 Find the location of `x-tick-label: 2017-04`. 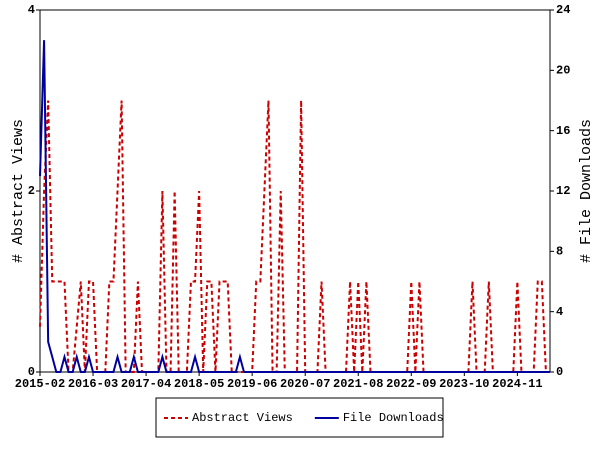

x-tick-label: 2017-04 is located at coordinates (146, 384).